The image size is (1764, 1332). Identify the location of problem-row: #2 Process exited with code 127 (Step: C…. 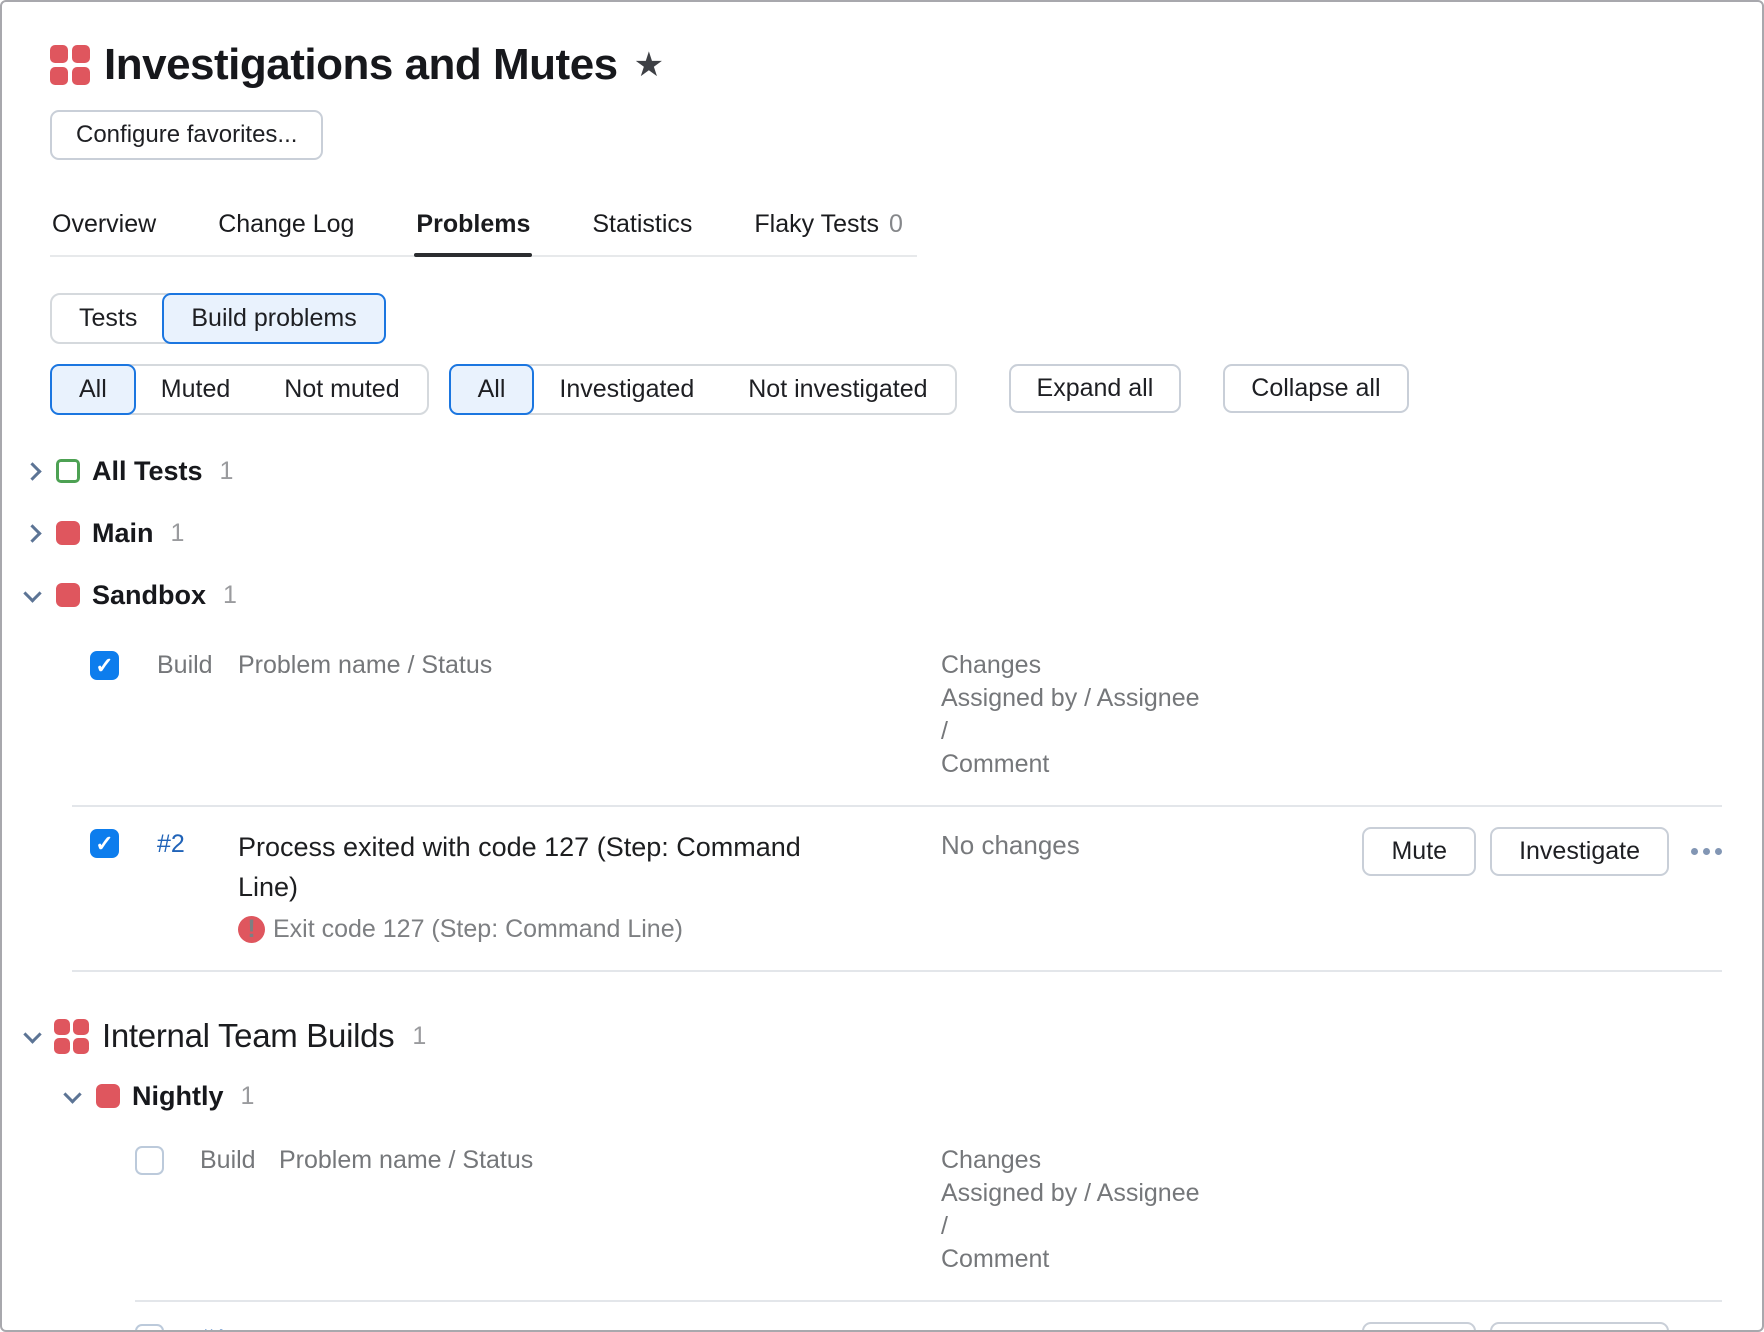
(897, 889).